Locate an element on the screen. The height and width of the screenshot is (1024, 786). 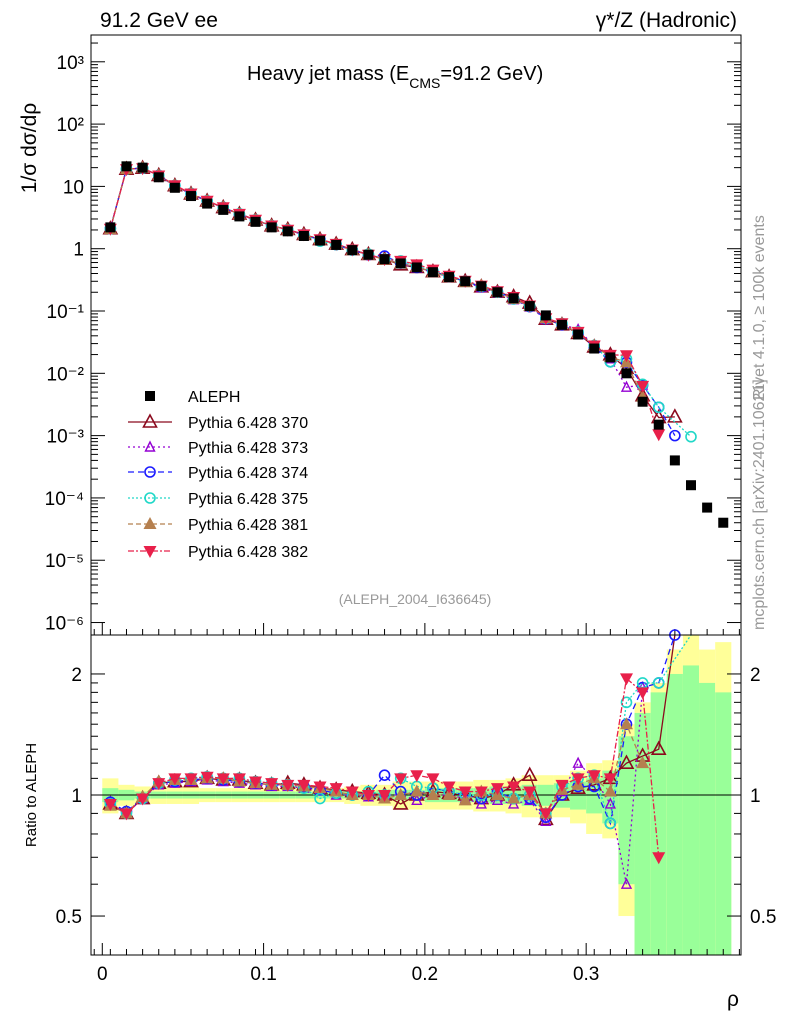
y-tick-label: 10⁻¹ is located at coordinates (66, 312).